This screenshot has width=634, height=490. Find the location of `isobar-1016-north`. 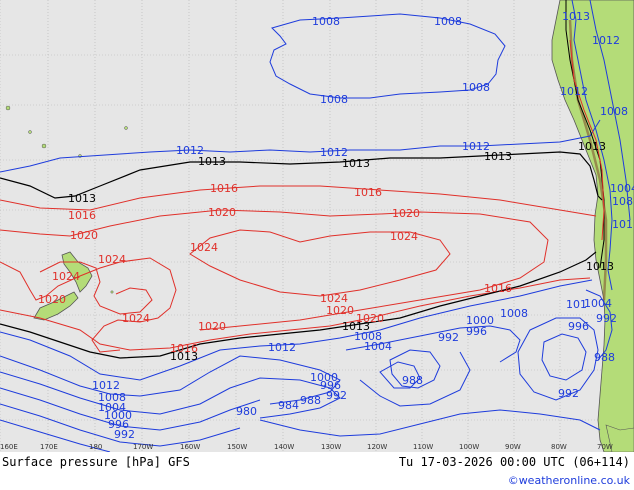

isobar-1016-north is located at coordinates (298, 201).